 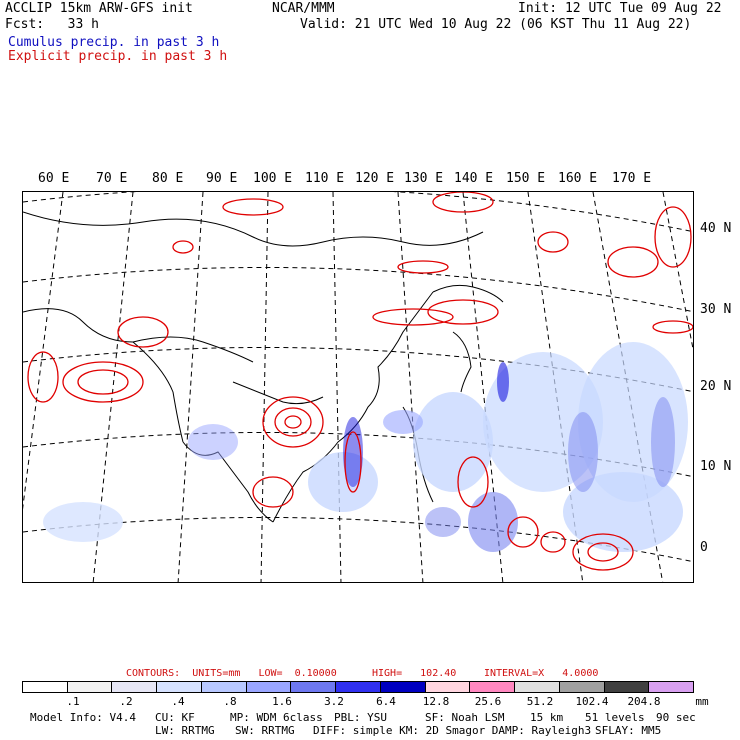 What do you see at coordinates (175, 717) in the screenshot?
I see `cu-scheme: CU: KF` at bounding box center [175, 717].